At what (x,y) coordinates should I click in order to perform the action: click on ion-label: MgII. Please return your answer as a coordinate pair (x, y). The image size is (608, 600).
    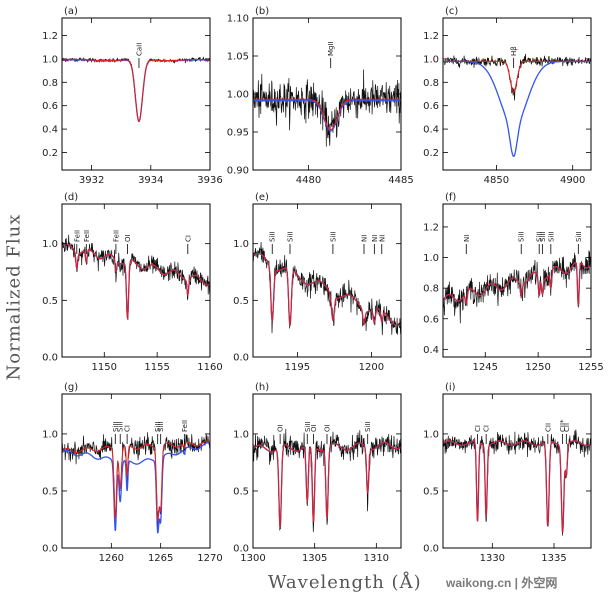
    Looking at the image, I should click on (331, 48).